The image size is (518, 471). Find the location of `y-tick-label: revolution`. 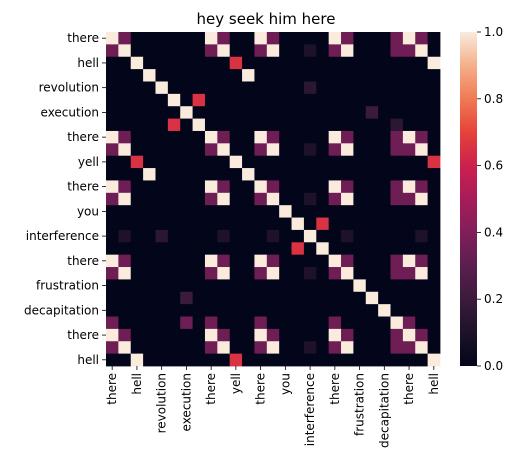

y-tick-label: revolution is located at coordinates (69, 88).